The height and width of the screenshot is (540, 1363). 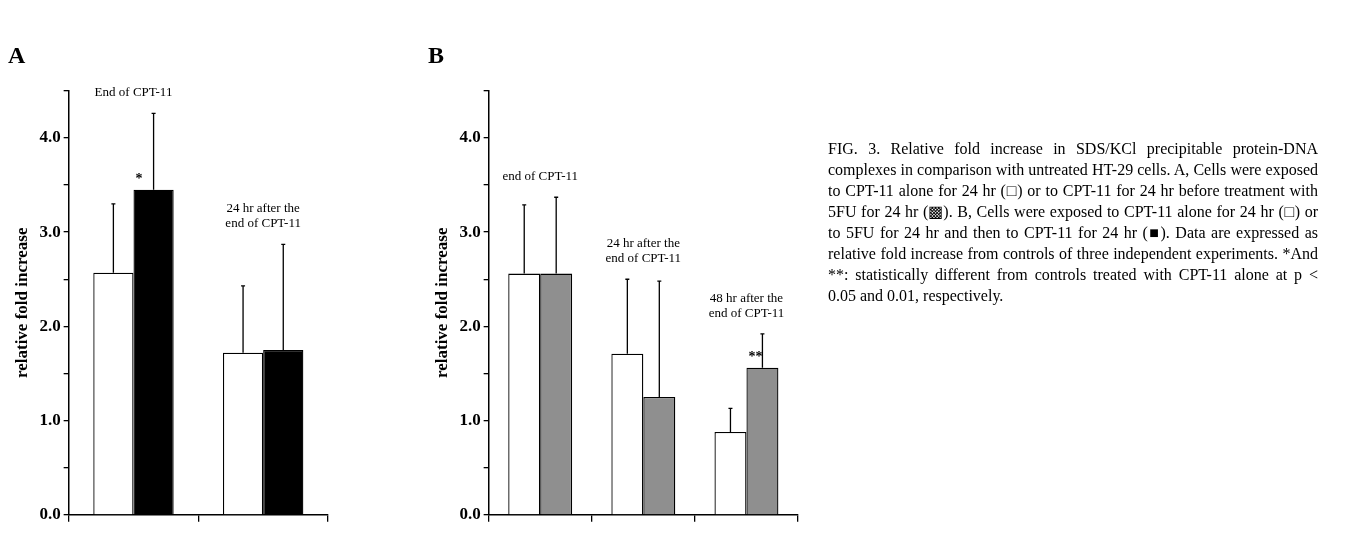 What do you see at coordinates (755, 357) in the screenshot?
I see `data-label: **` at bounding box center [755, 357].